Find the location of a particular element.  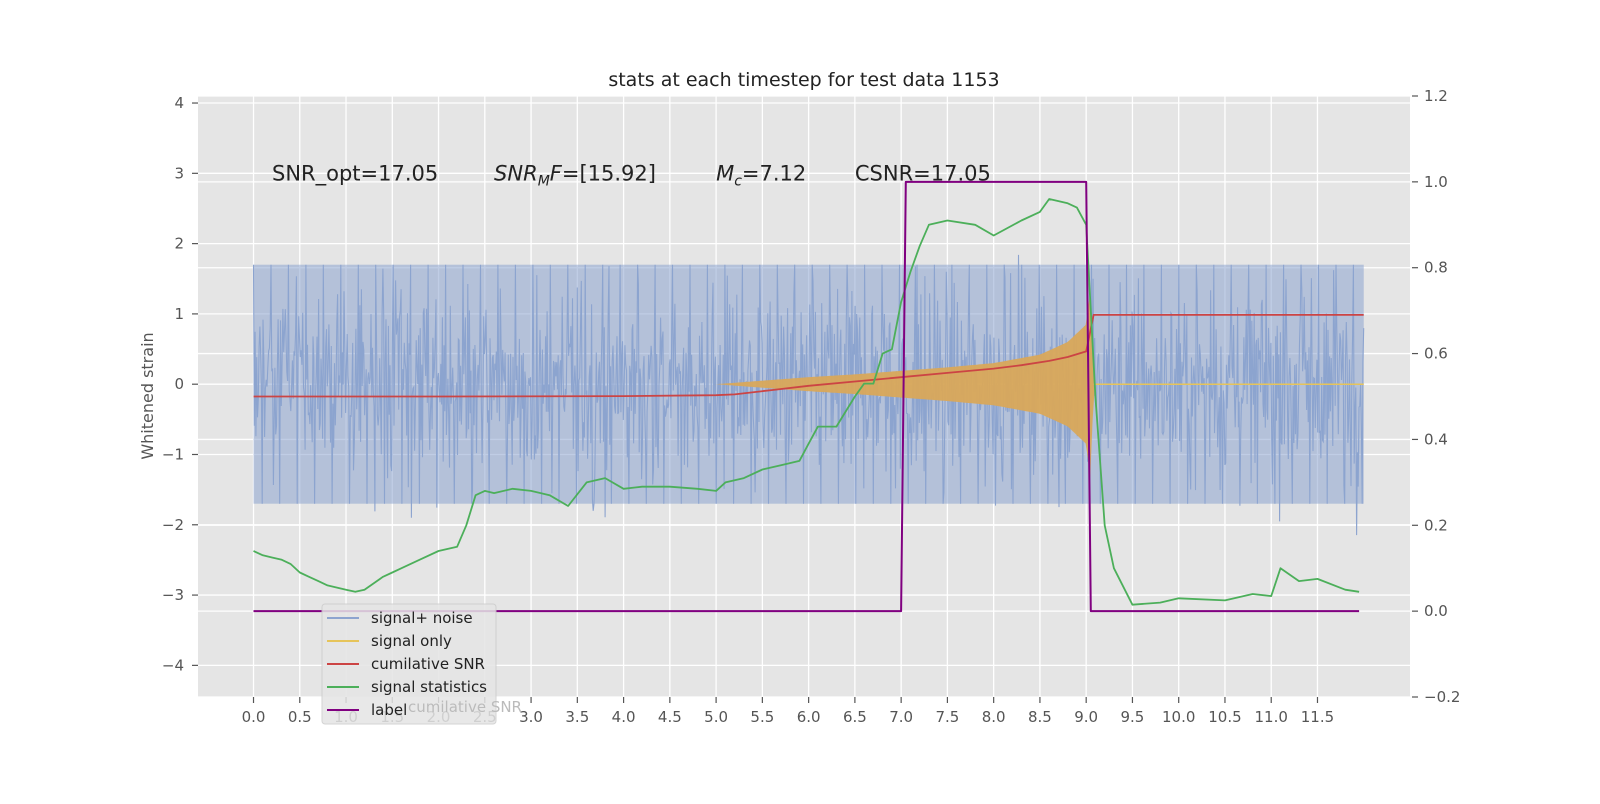

y2-tick-label: 1.0 is located at coordinates (1436, 182).